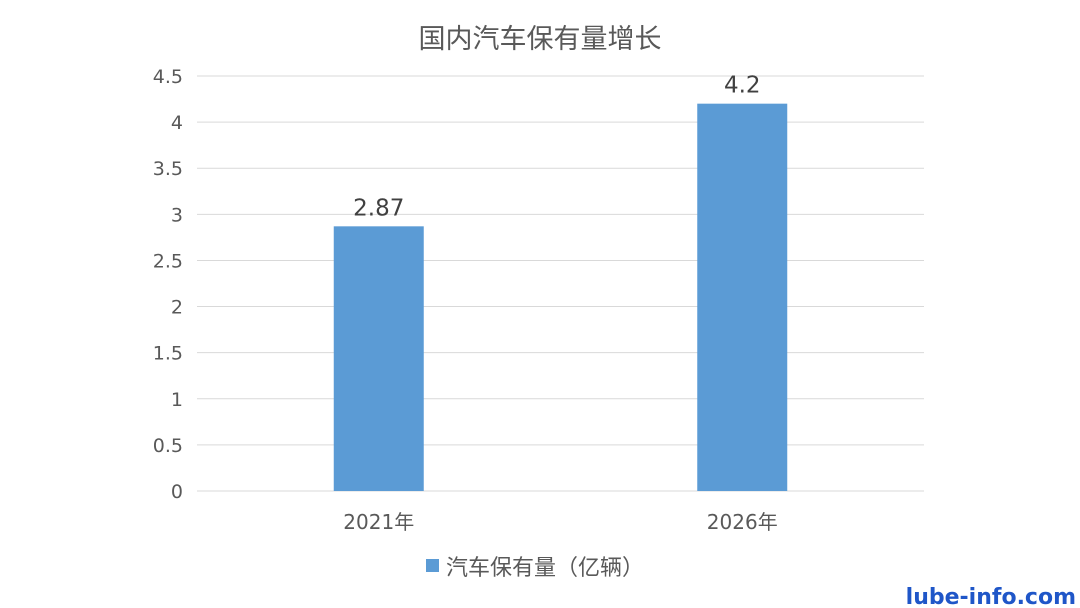 Image resolution: width=1080 pixels, height=608 pixels. I want to click on y-tick-label: 0.5, so click(168, 446).